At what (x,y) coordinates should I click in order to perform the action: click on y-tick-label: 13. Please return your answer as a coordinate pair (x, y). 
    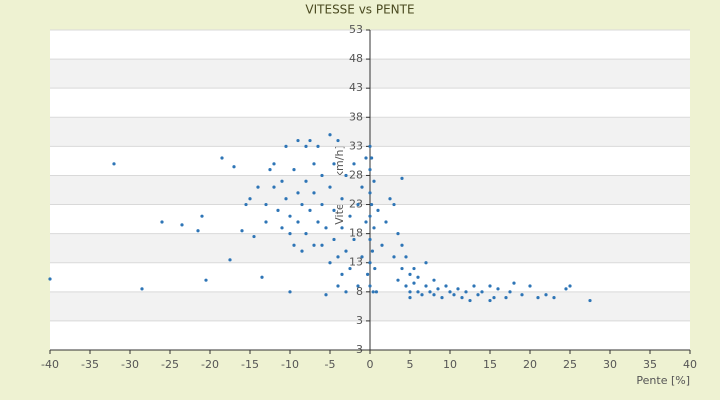
    Looking at the image, I should click on (356, 262).